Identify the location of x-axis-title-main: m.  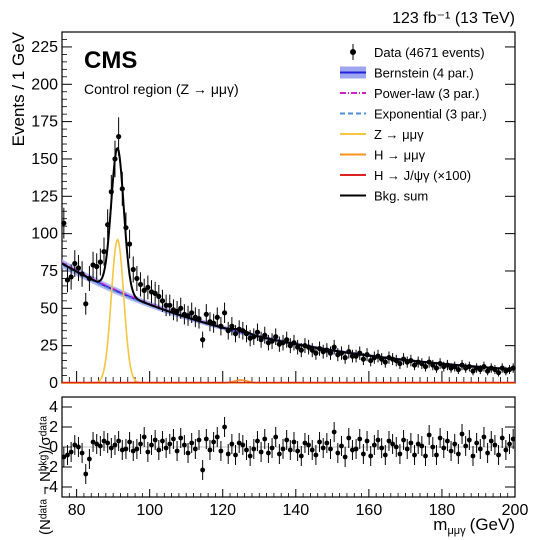
(440, 524).